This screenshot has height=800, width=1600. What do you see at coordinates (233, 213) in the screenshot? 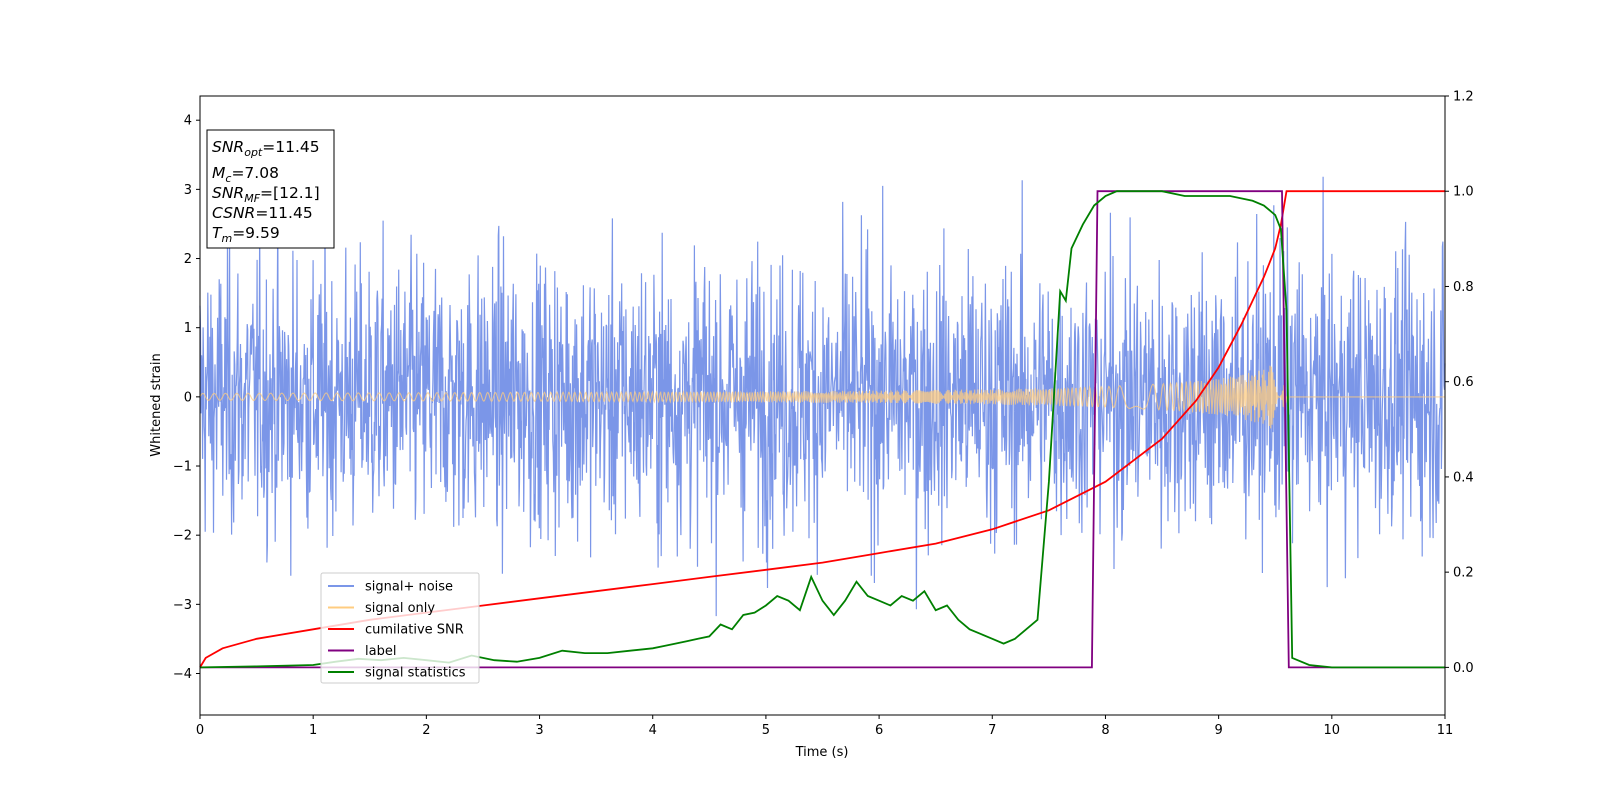
I see `info-csnr-sym: CSNR` at bounding box center [233, 213].